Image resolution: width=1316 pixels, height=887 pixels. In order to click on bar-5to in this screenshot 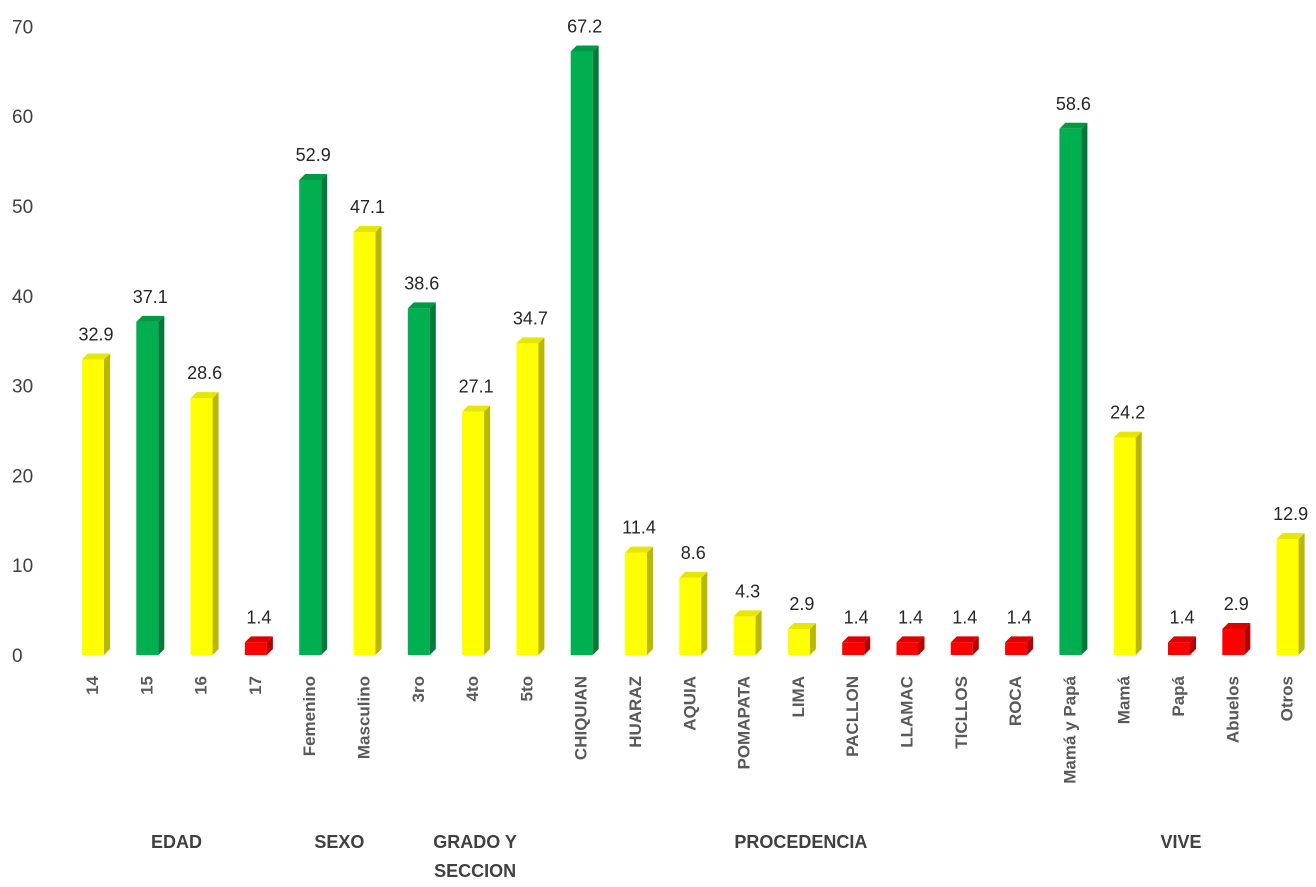, I will do `click(530, 496)`.